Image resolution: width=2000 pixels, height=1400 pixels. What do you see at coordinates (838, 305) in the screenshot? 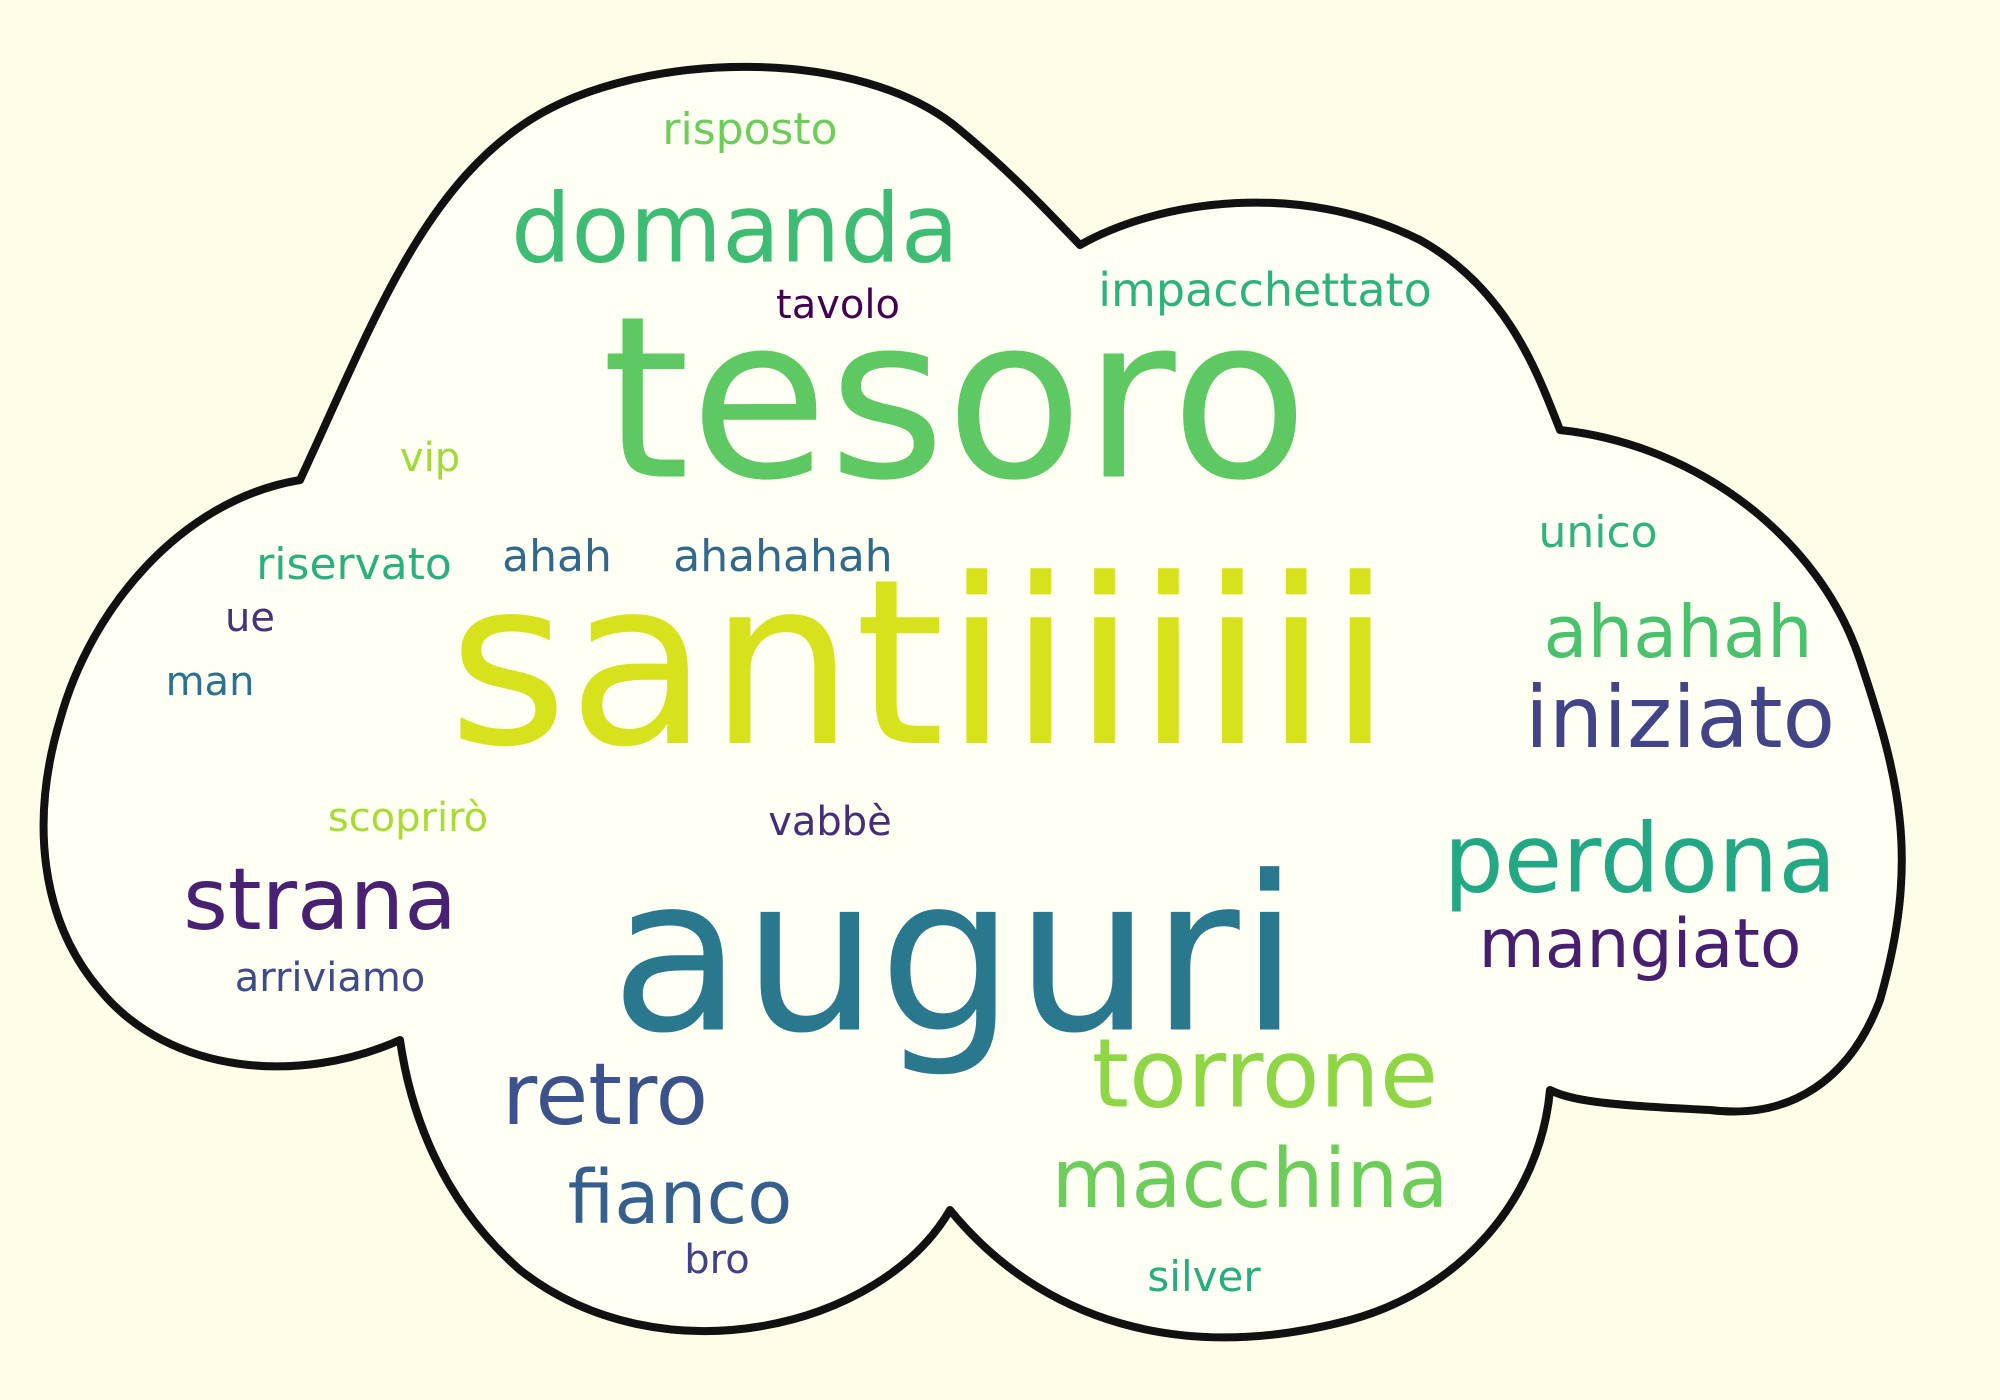
I see `word-tavolo: tavolo` at bounding box center [838, 305].